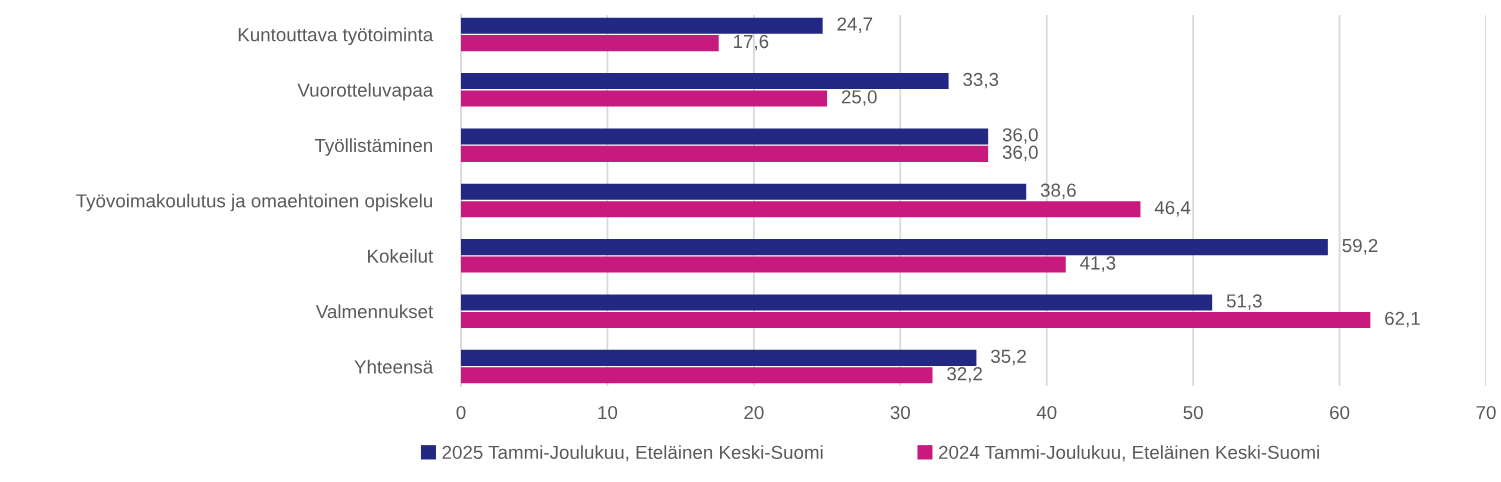 Image resolution: width=1501 pixels, height=482 pixels. Describe the element at coordinates (964, 375) in the screenshot. I see `data-label: 32,2` at that location.